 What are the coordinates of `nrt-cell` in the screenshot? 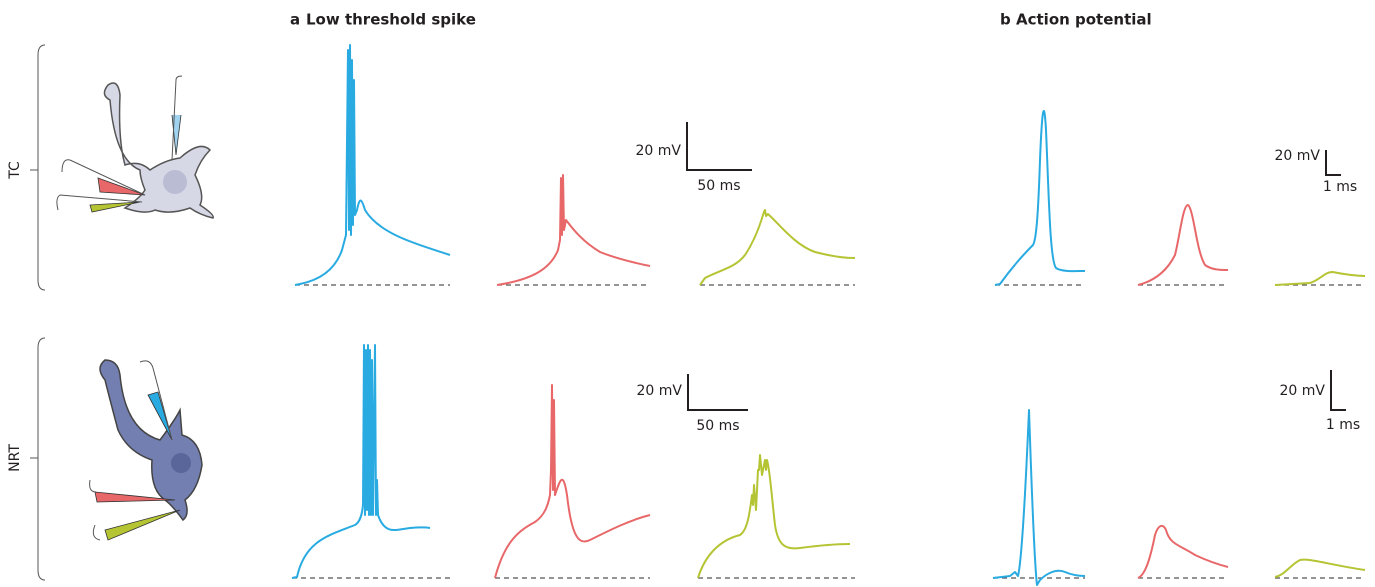 It's located at (146, 450).